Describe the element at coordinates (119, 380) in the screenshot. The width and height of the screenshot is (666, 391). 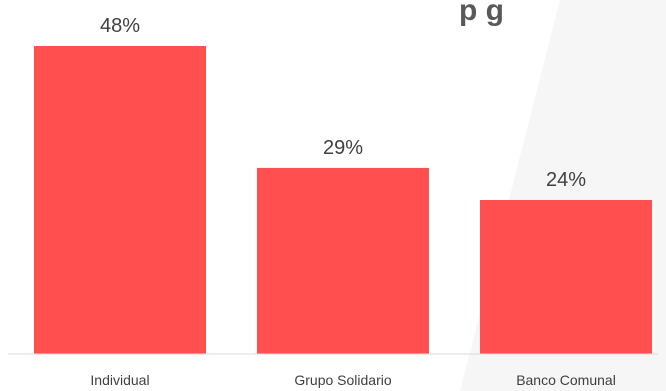
I see `category-label: Individual` at that location.